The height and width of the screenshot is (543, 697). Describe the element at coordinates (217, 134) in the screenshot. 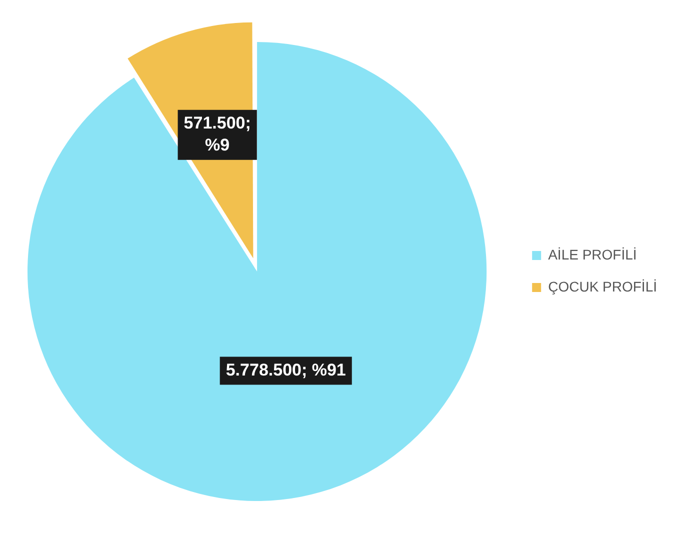

I see `data-label: 571.500; %9` at that location.